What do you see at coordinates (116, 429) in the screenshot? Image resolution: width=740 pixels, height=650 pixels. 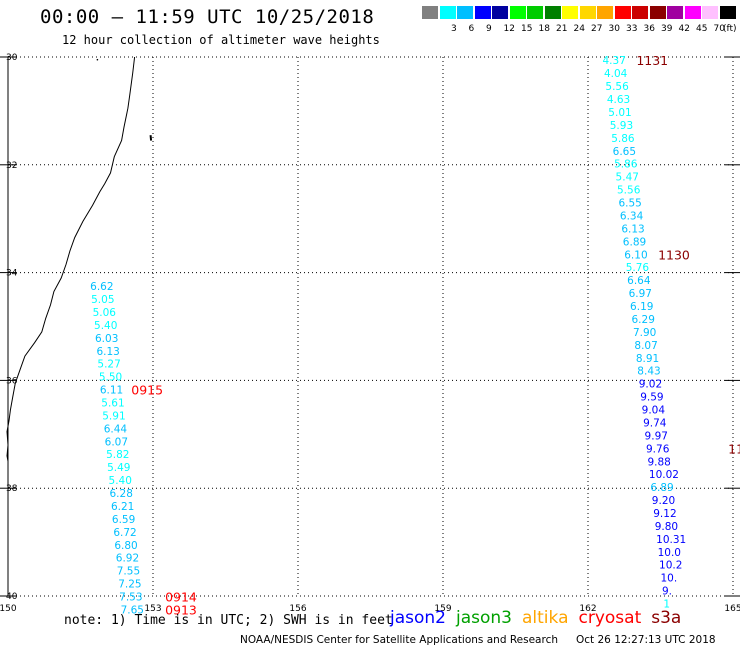 I see `data-label: 6.44` at bounding box center [116, 429].